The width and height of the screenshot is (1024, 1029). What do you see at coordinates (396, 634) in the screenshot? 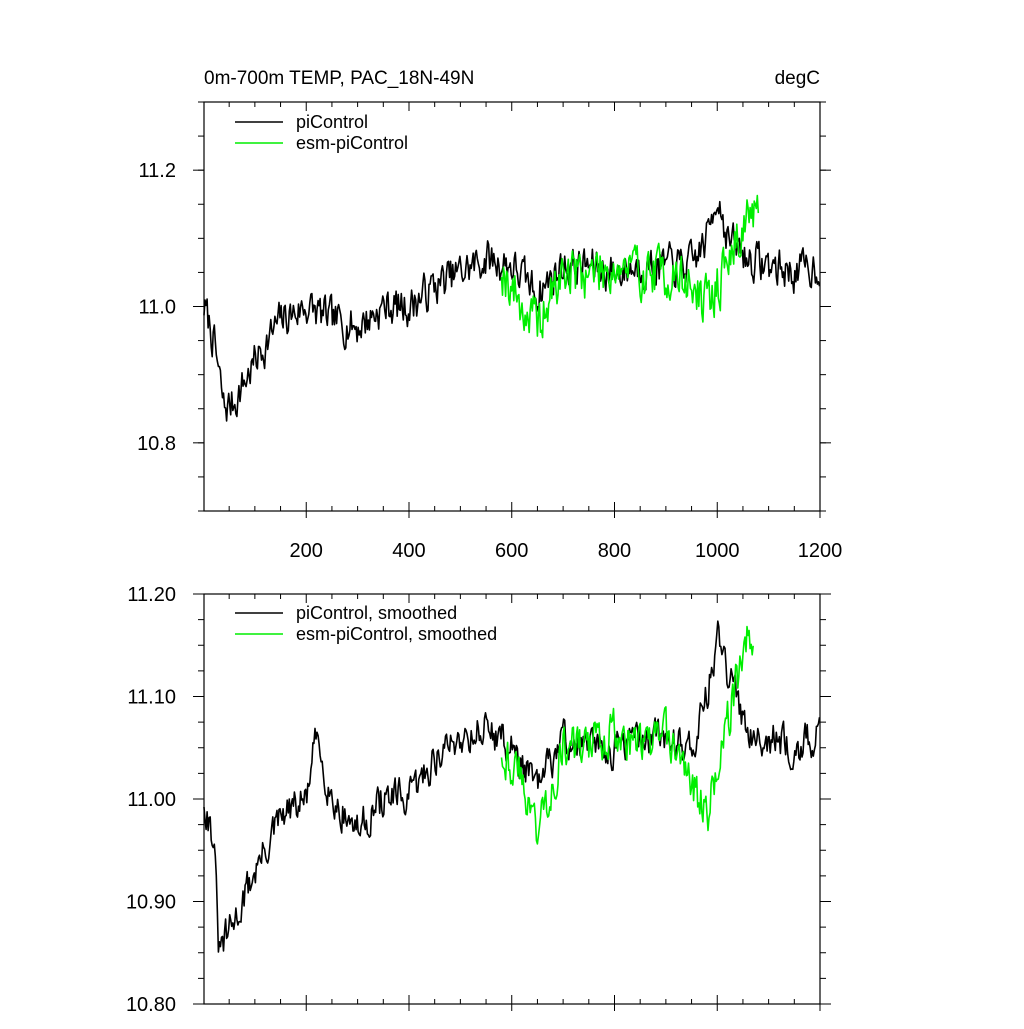
I see `legend-label-esm-picontrol-smoothed: esm-piControl, smoothed` at bounding box center [396, 634].